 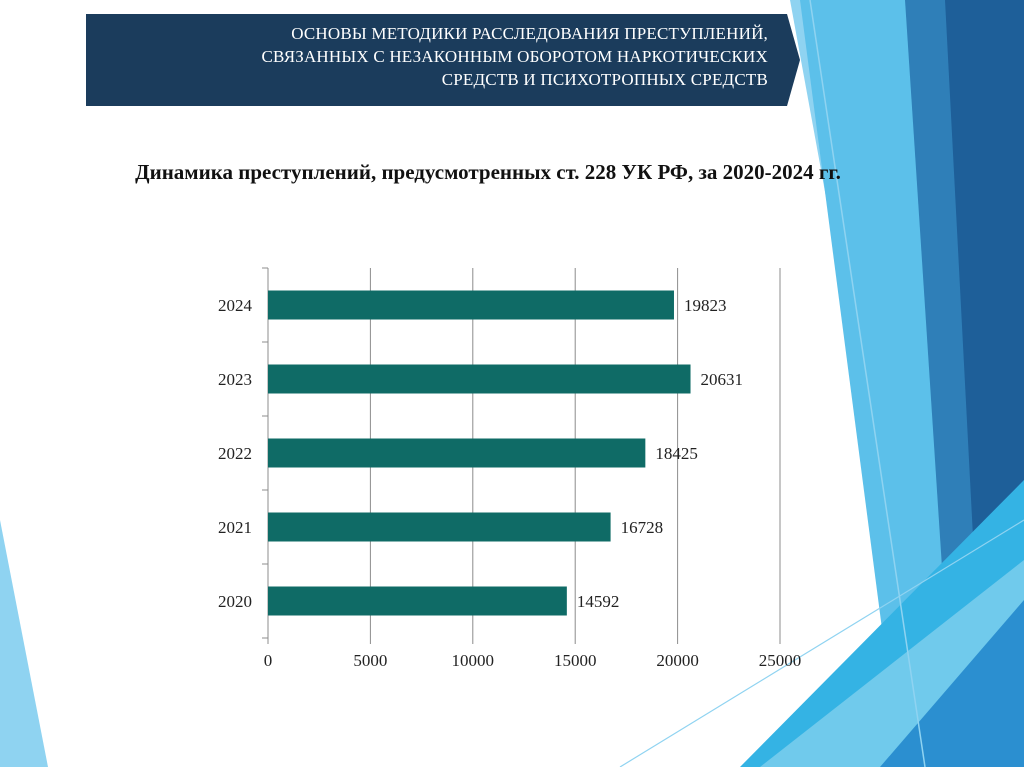 I want to click on y-category-label: 2020, so click(x=235, y=601).